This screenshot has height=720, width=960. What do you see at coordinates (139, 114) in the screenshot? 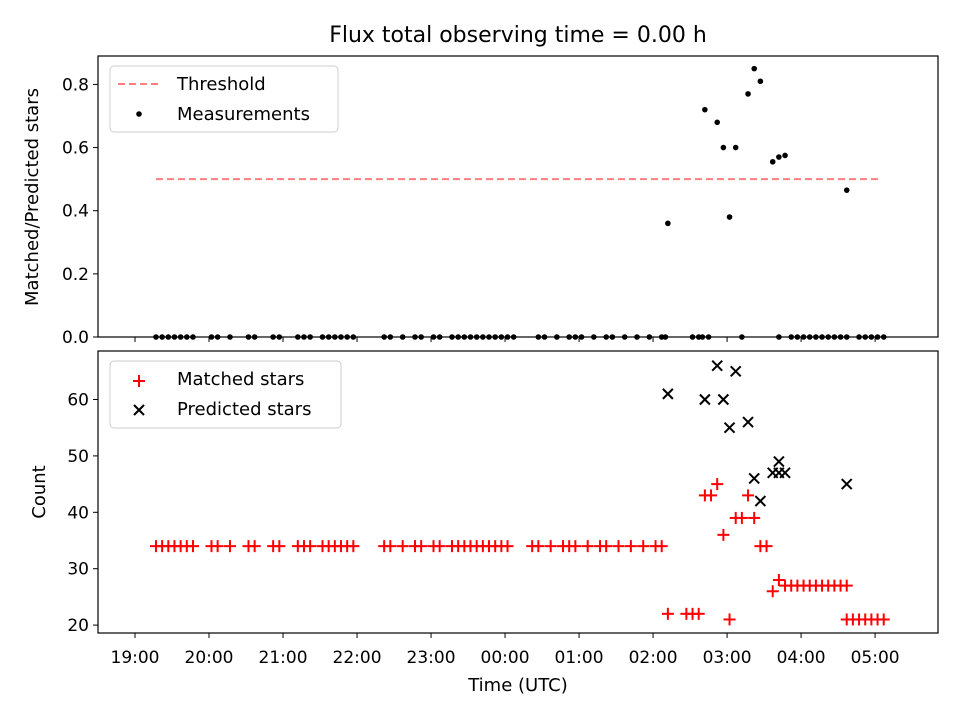
I see `legend-measurements-swatch` at bounding box center [139, 114].